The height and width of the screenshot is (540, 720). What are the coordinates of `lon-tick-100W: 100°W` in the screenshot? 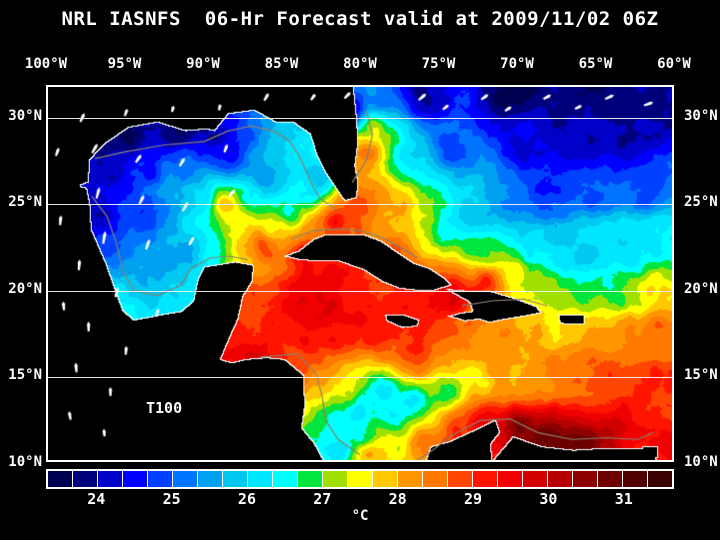 It's located at (46, 64).